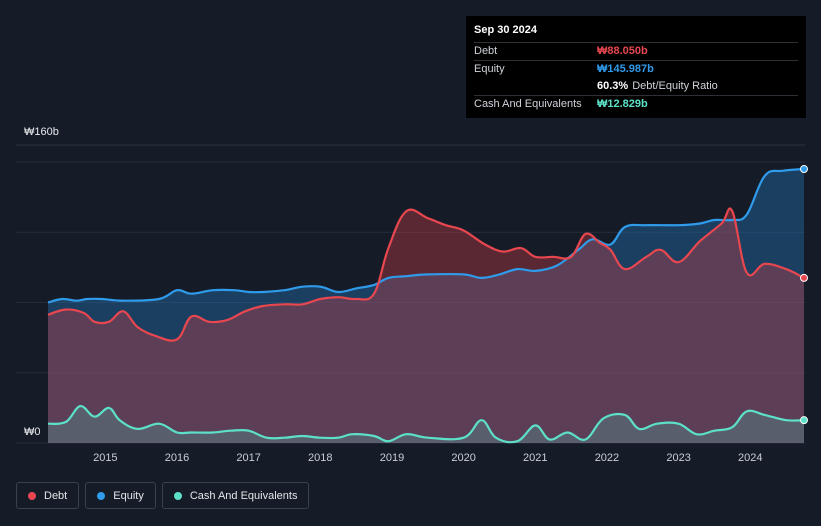 The height and width of the screenshot is (526, 821). What do you see at coordinates (177, 458) in the screenshot?
I see `x-tick-label-2016: 2016` at bounding box center [177, 458].